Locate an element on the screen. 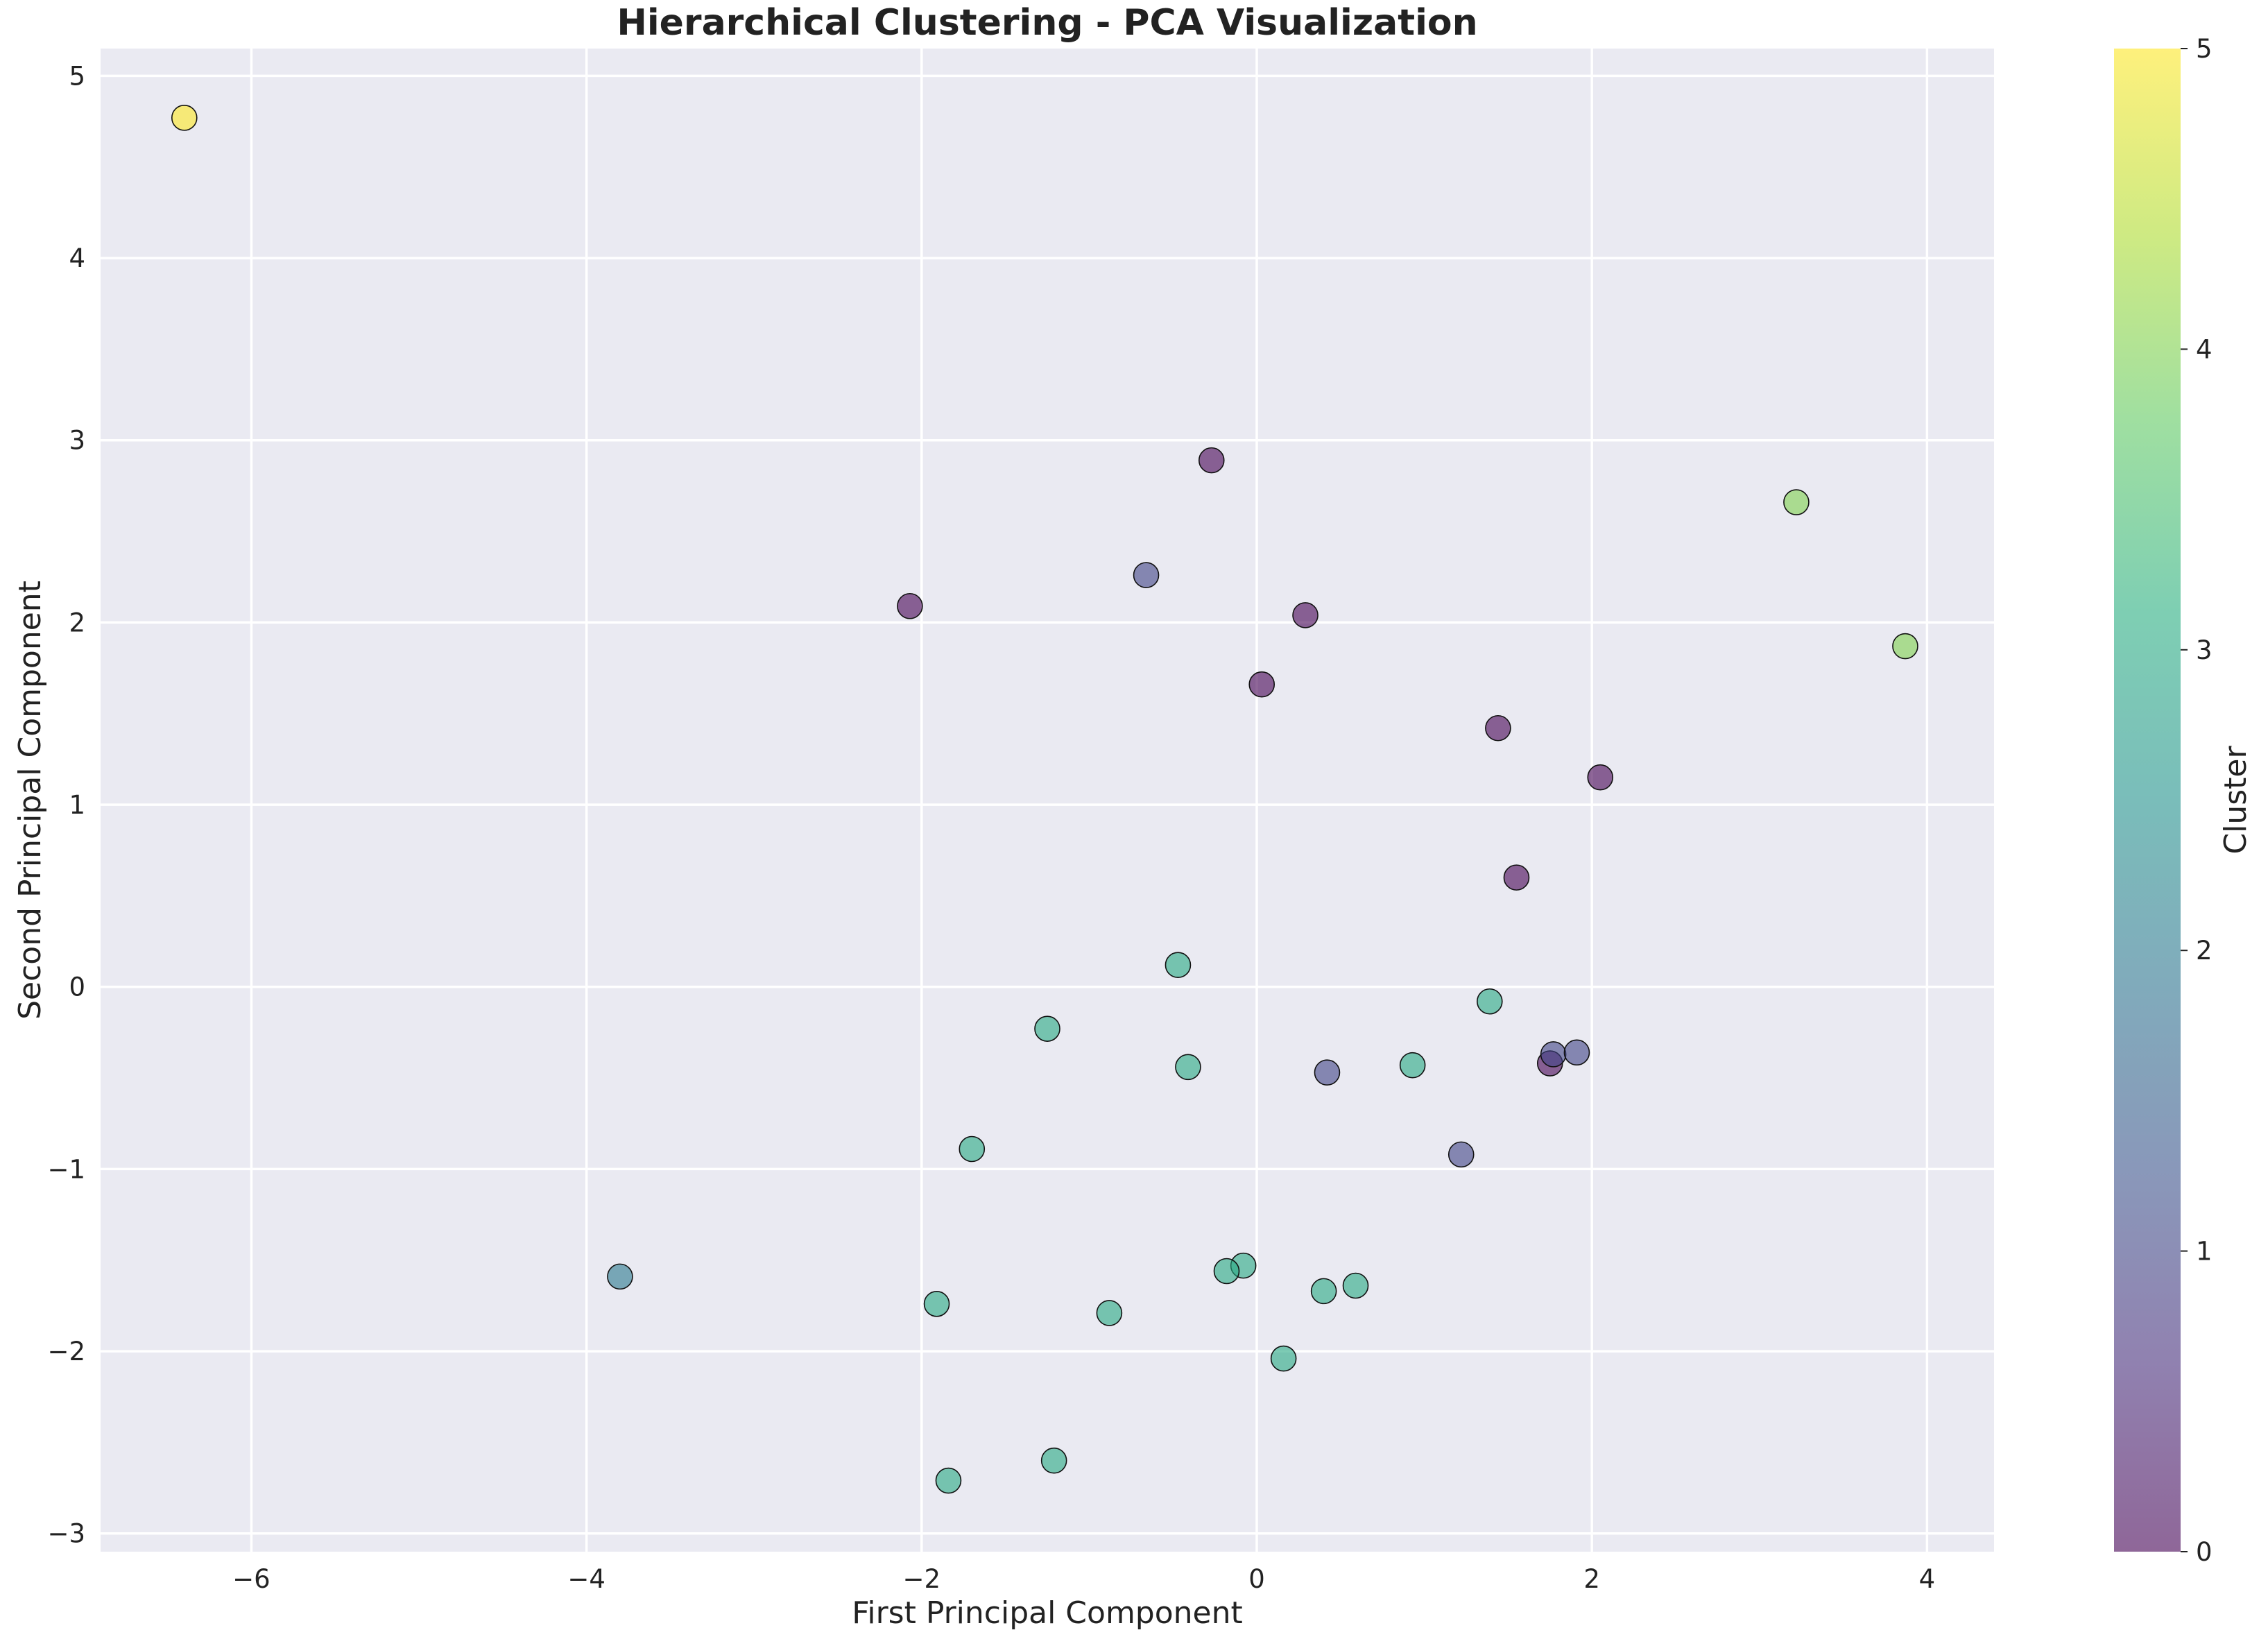 The width and height of the screenshot is (2268, 1646). y-tick-label: 0 is located at coordinates (77, 987).